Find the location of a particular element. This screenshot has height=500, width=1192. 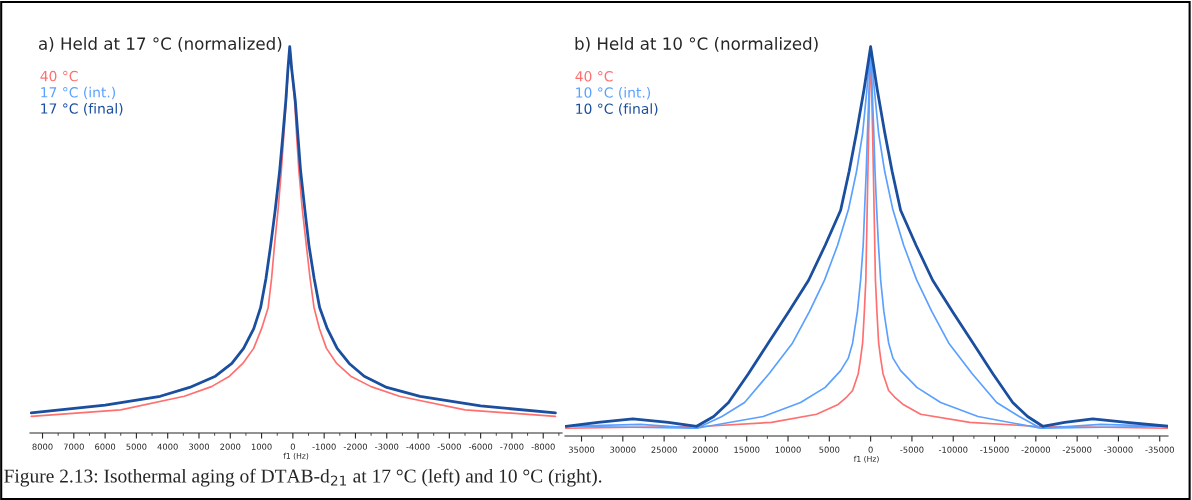

x-tick-label: 8000 is located at coordinates (42, 446).